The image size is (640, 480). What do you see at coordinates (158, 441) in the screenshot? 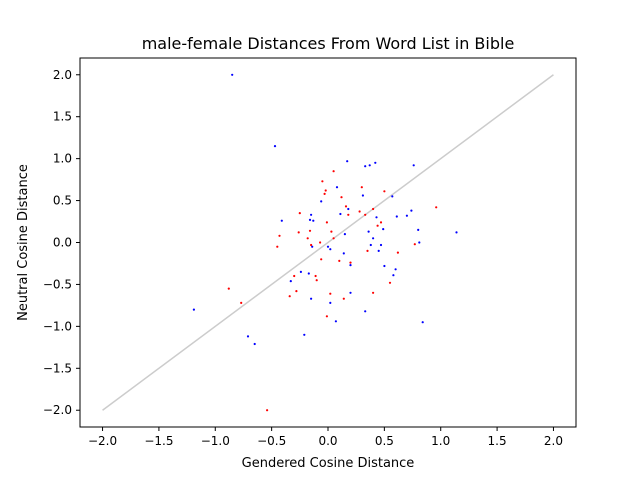
I see `x-tick-label: −1.5` at bounding box center [158, 441].